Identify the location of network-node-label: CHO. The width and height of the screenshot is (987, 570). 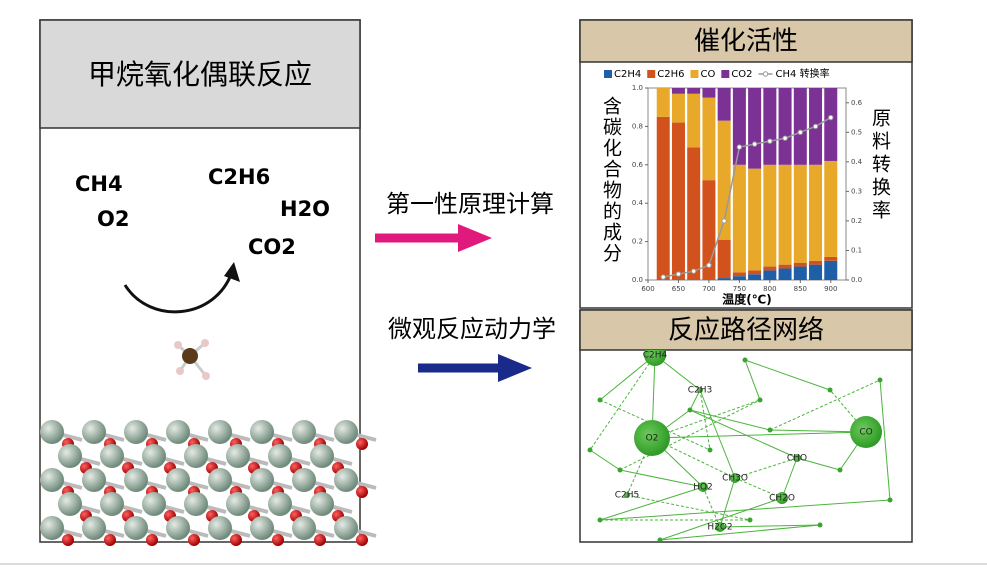
(797, 459).